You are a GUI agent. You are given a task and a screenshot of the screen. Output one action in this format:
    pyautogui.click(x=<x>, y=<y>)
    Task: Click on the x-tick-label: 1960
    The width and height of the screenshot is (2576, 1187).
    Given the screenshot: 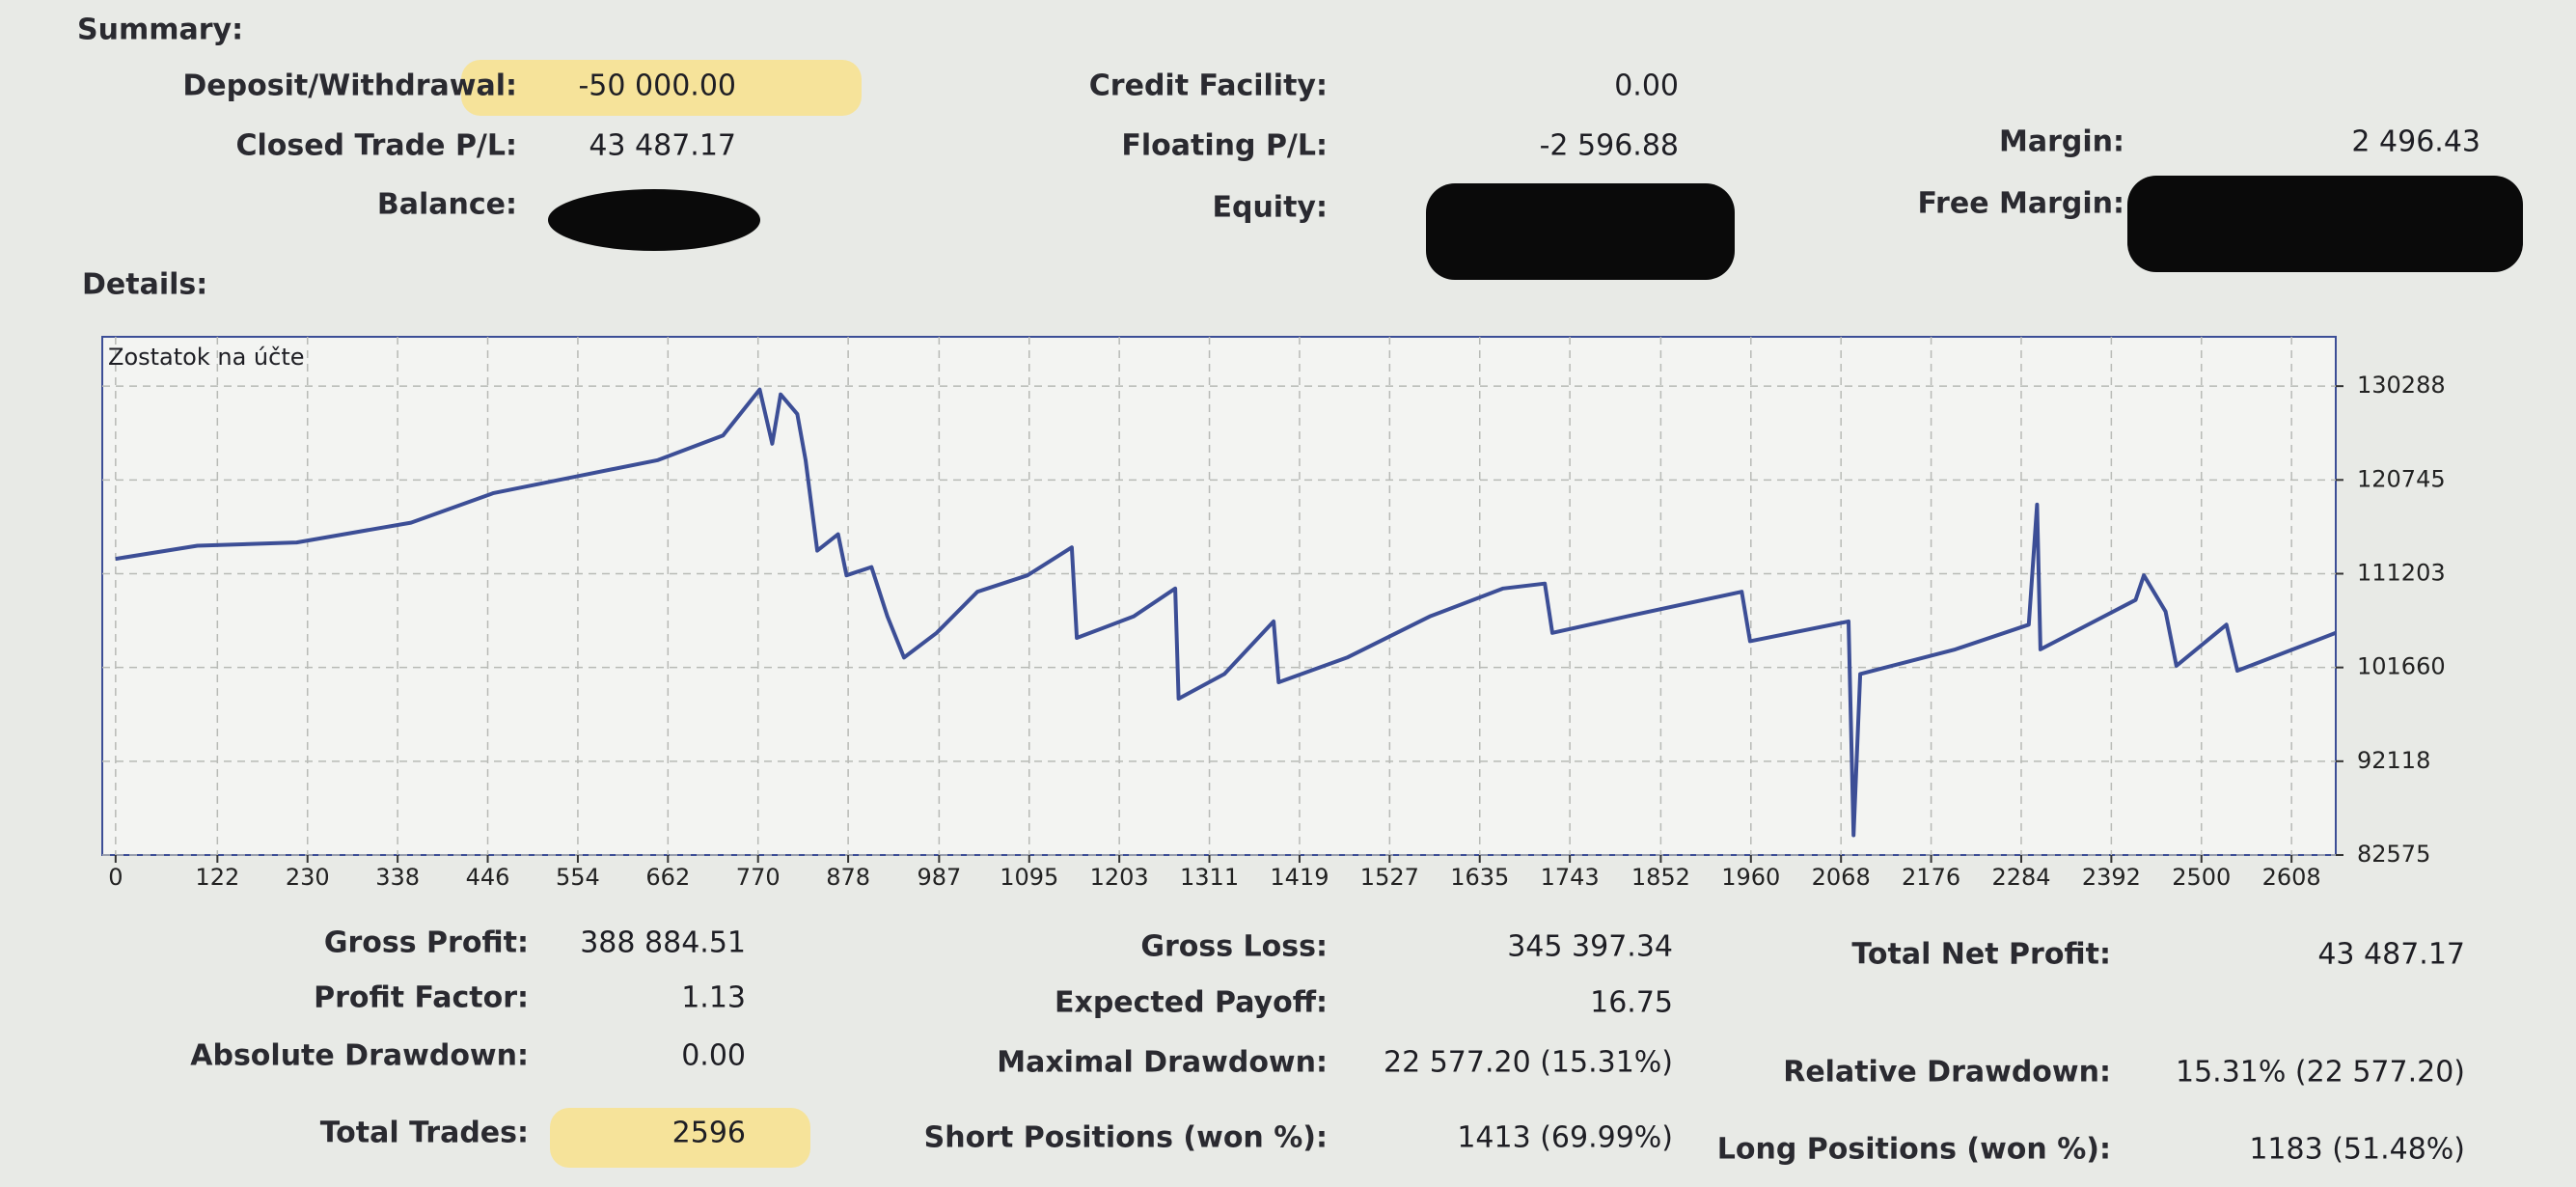 What is the action you would take?
    pyautogui.click(x=1751, y=877)
    